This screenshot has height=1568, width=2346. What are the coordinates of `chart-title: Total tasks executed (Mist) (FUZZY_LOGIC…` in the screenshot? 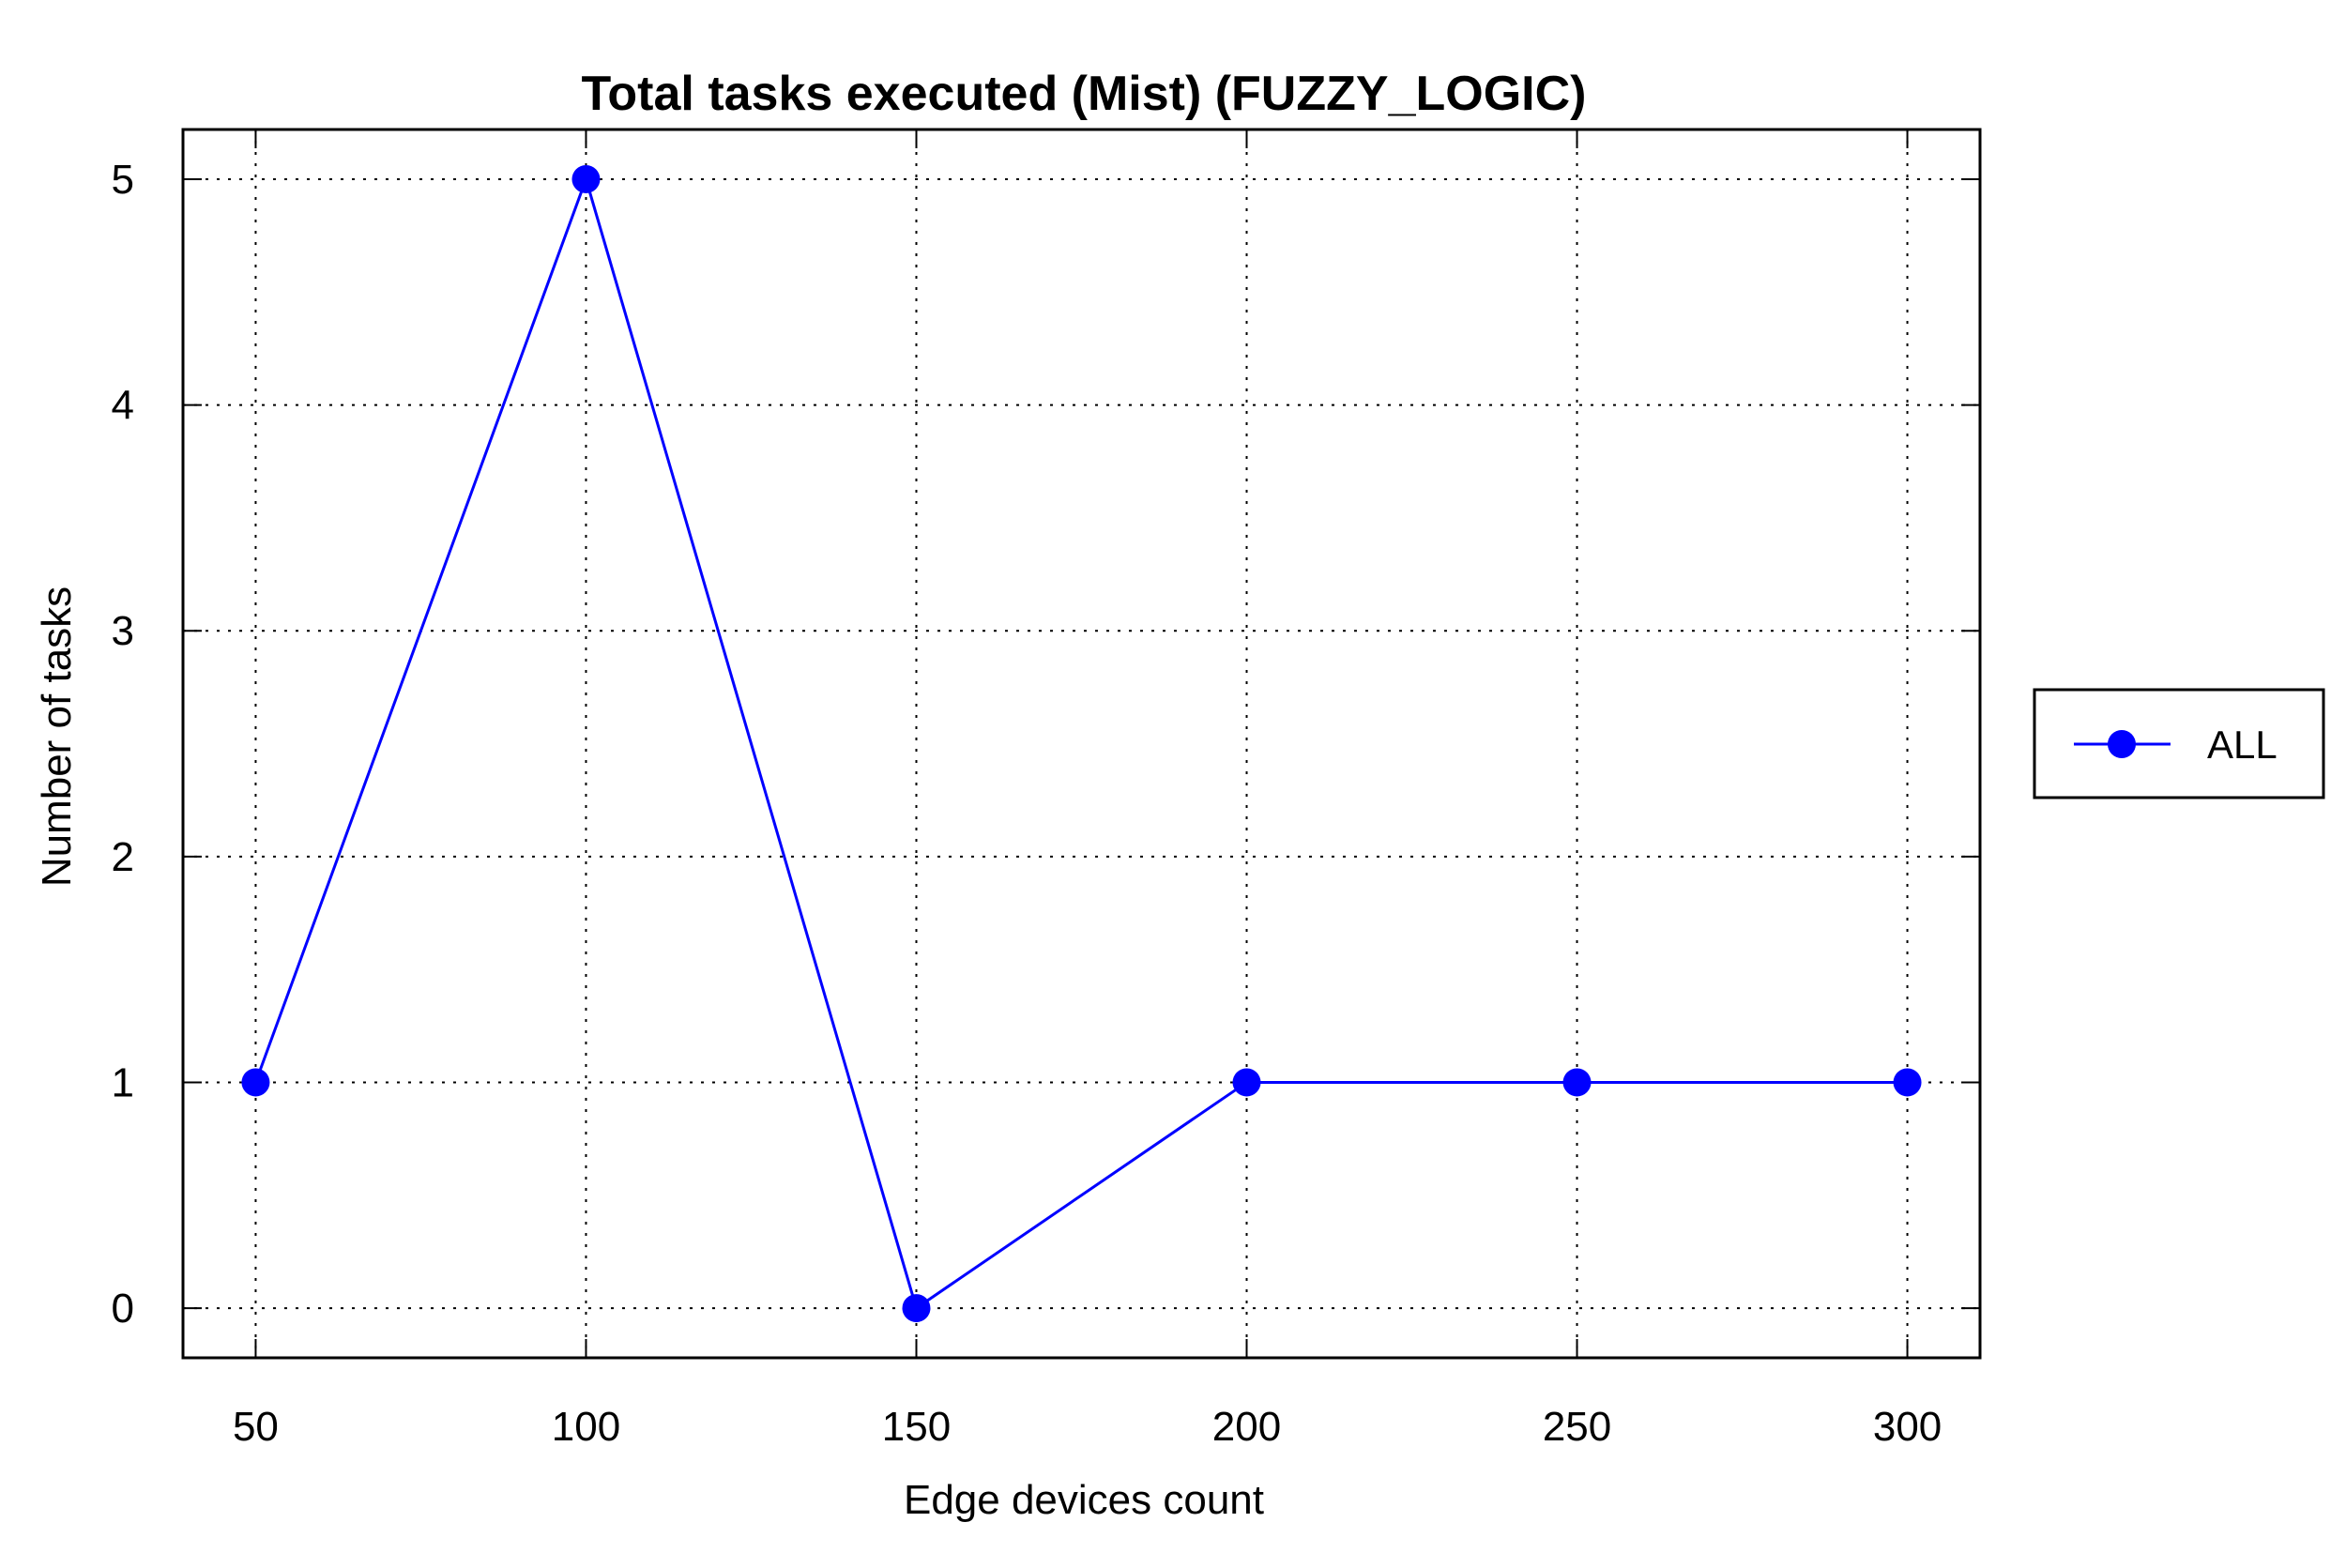 It's located at (1084, 94).